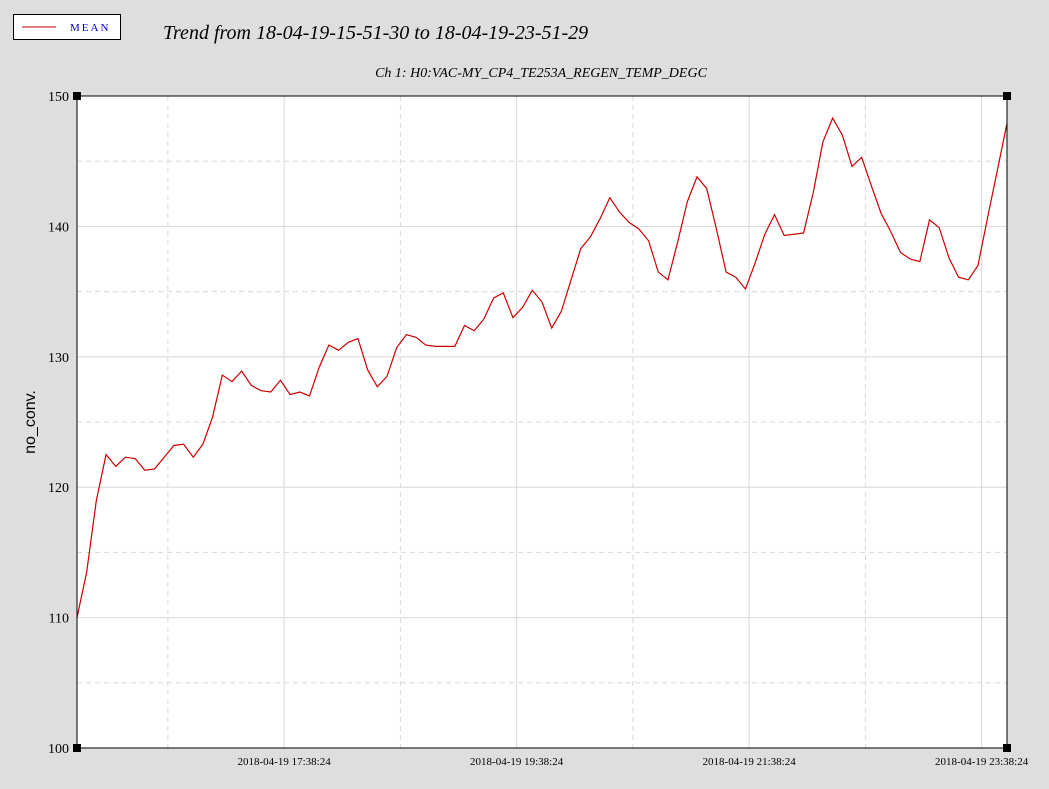  Describe the element at coordinates (59, 619) in the screenshot. I see `y-tick-label: 110` at that location.